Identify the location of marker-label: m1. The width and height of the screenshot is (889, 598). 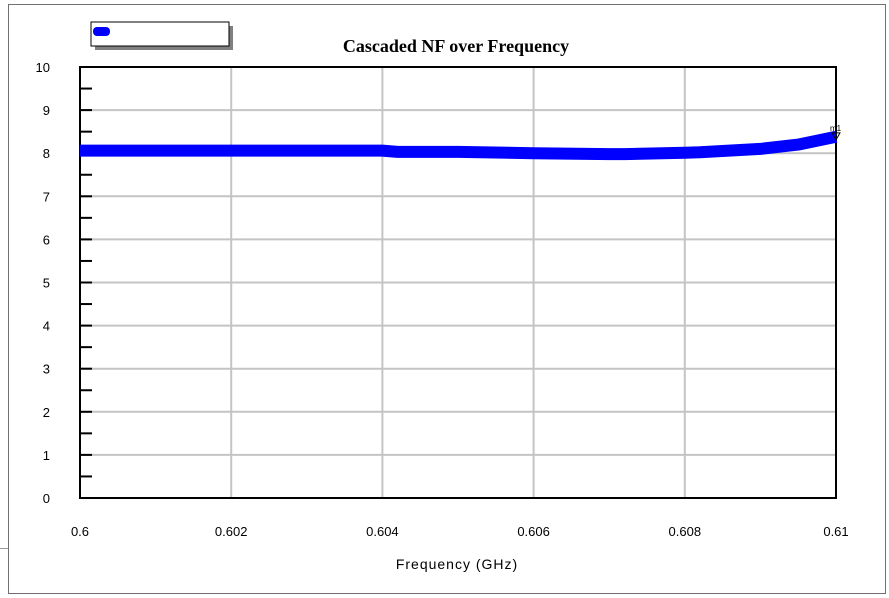
(836, 128).